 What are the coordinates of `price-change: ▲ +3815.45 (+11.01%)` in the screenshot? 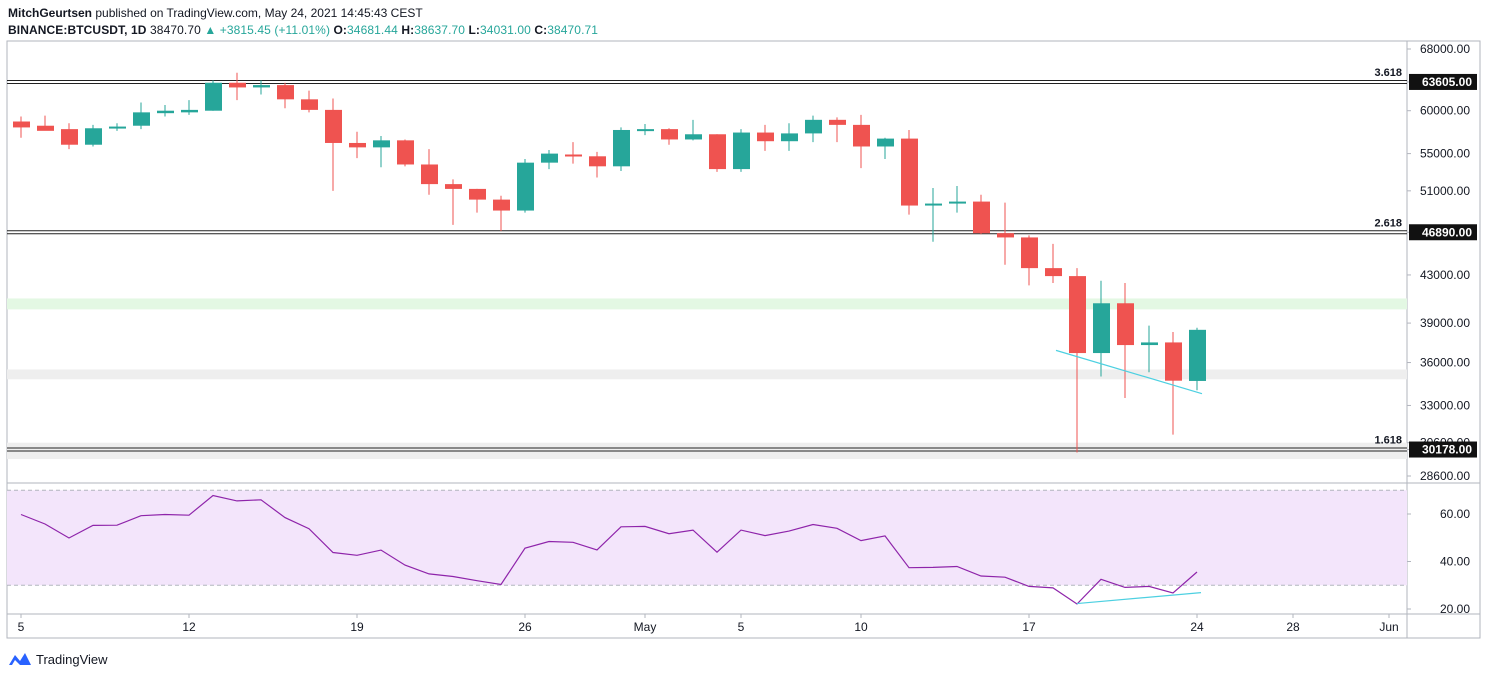 It's located at (267, 30).